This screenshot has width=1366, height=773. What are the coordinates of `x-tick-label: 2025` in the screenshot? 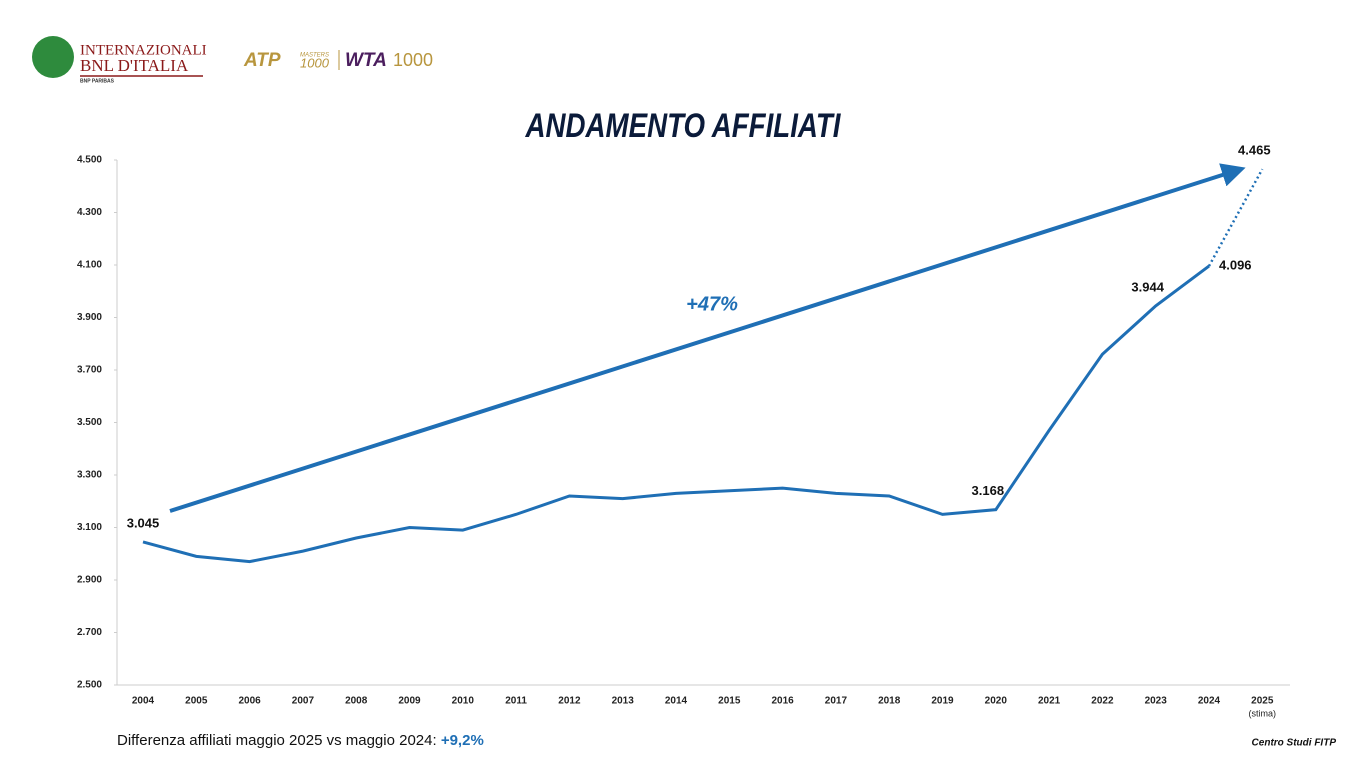 It's located at (1262, 701).